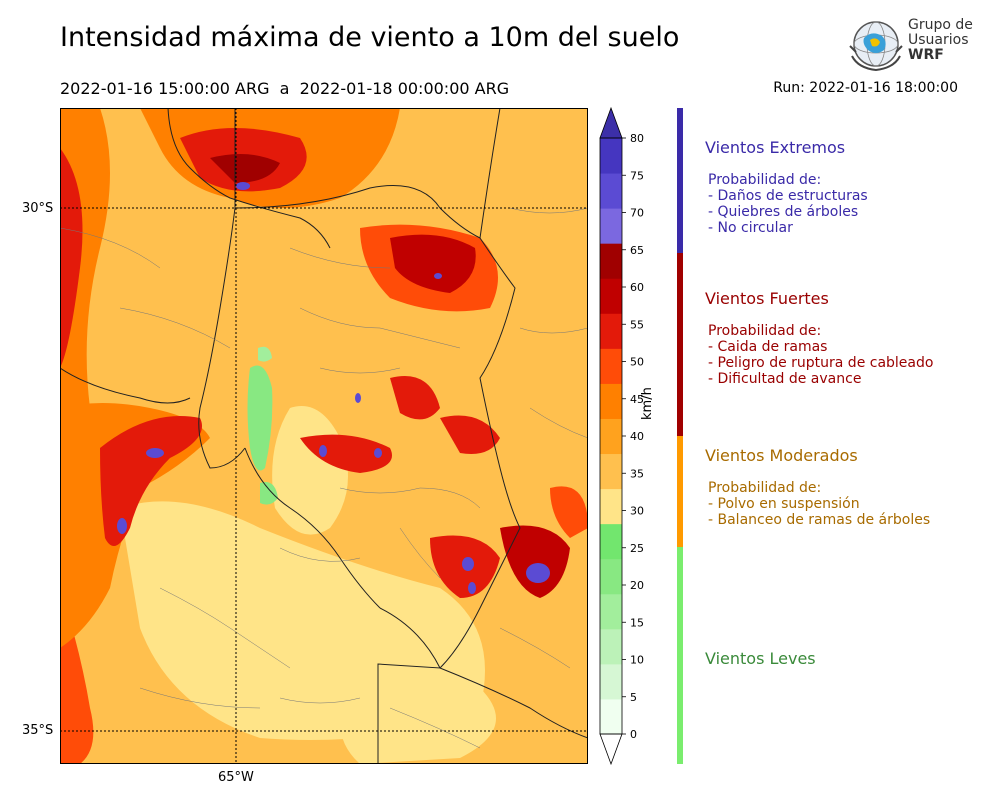  What do you see at coordinates (865, 88) in the screenshot?
I see `run-time: Run: 2022-01-16 18:00:00` at bounding box center [865, 88].